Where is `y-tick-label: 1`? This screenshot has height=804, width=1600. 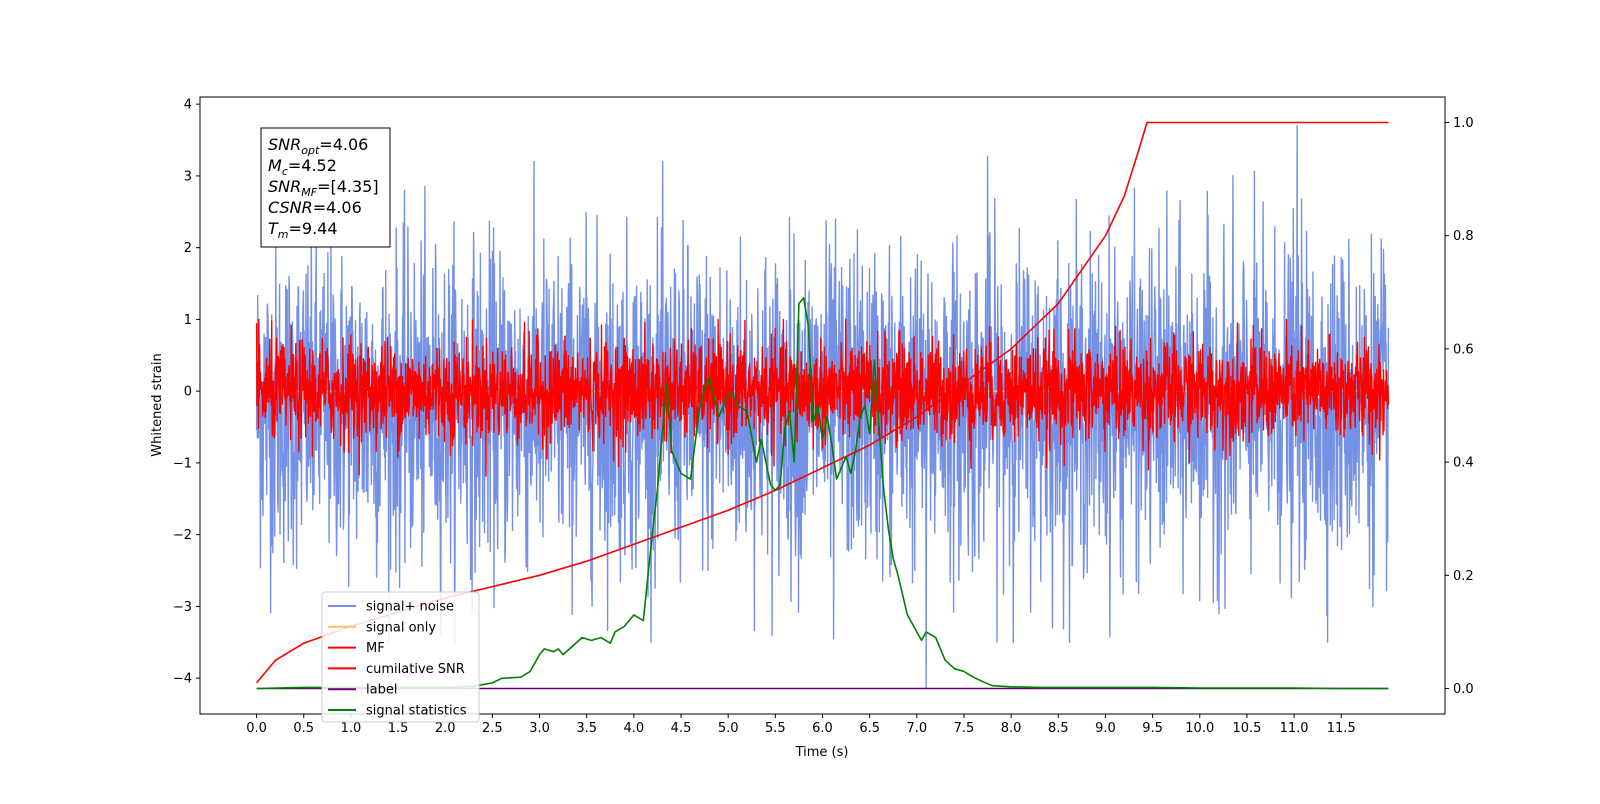 y-tick-label: 1 is located at coordinates (188, 320).